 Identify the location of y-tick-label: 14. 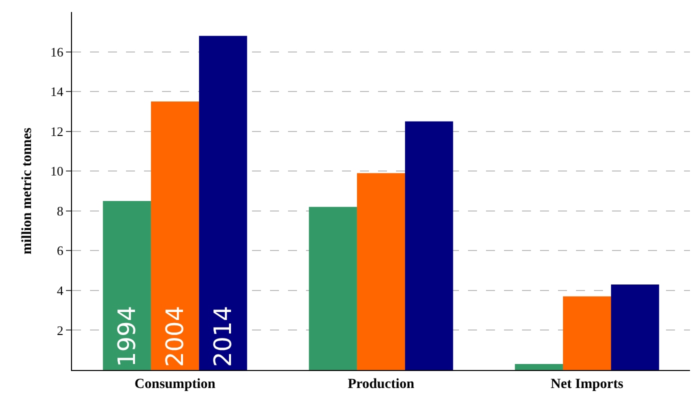
(57, 92).